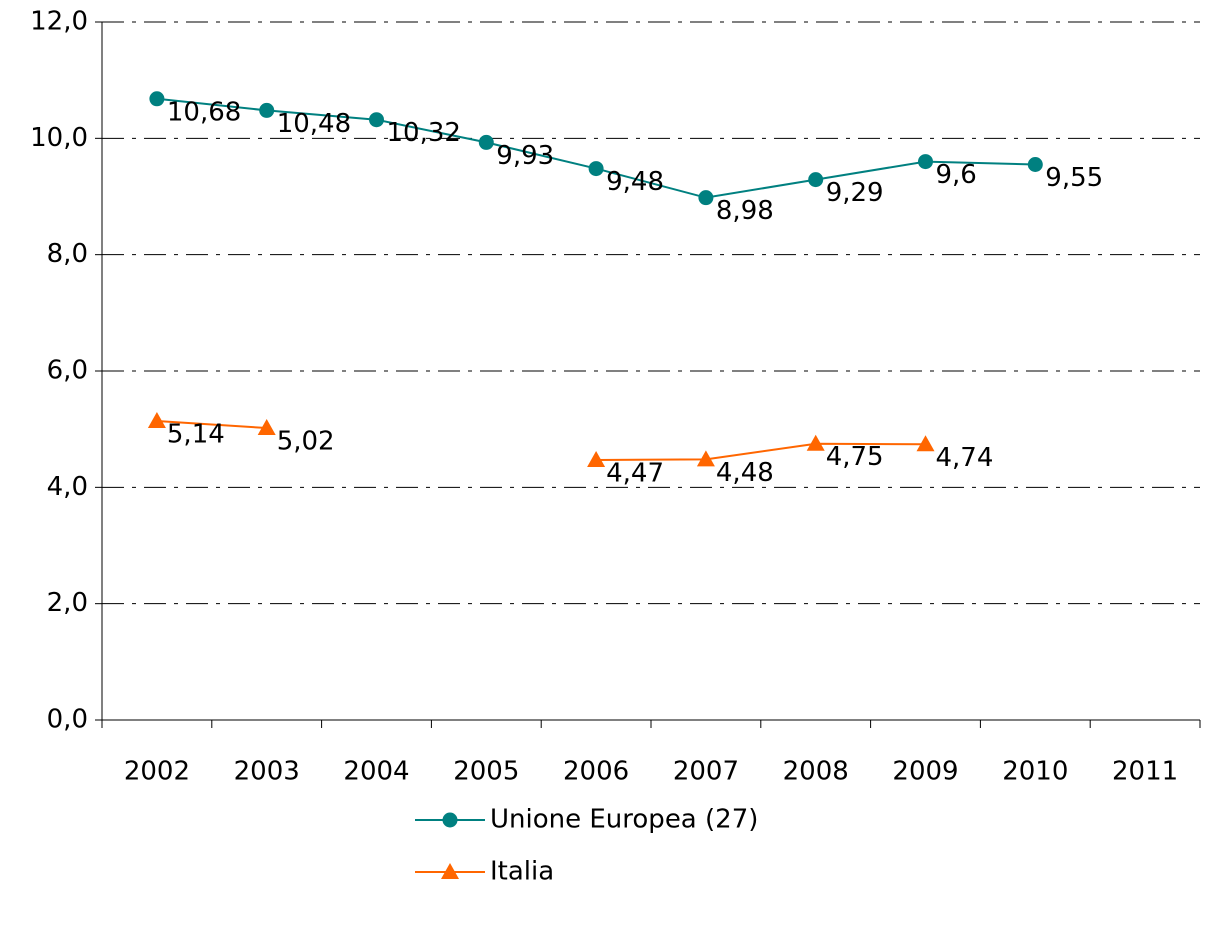 Image resolution: width=1209 pixels, height=942 pixels. I want to click on x-tick-label: 2005, so click(486, 772).